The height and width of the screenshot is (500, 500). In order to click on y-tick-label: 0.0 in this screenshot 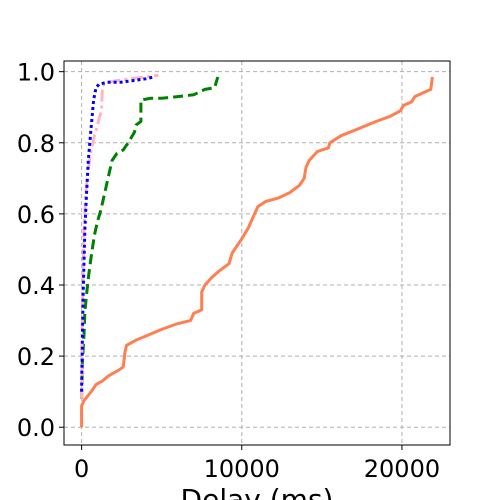, I will do `click(36, 428)`.